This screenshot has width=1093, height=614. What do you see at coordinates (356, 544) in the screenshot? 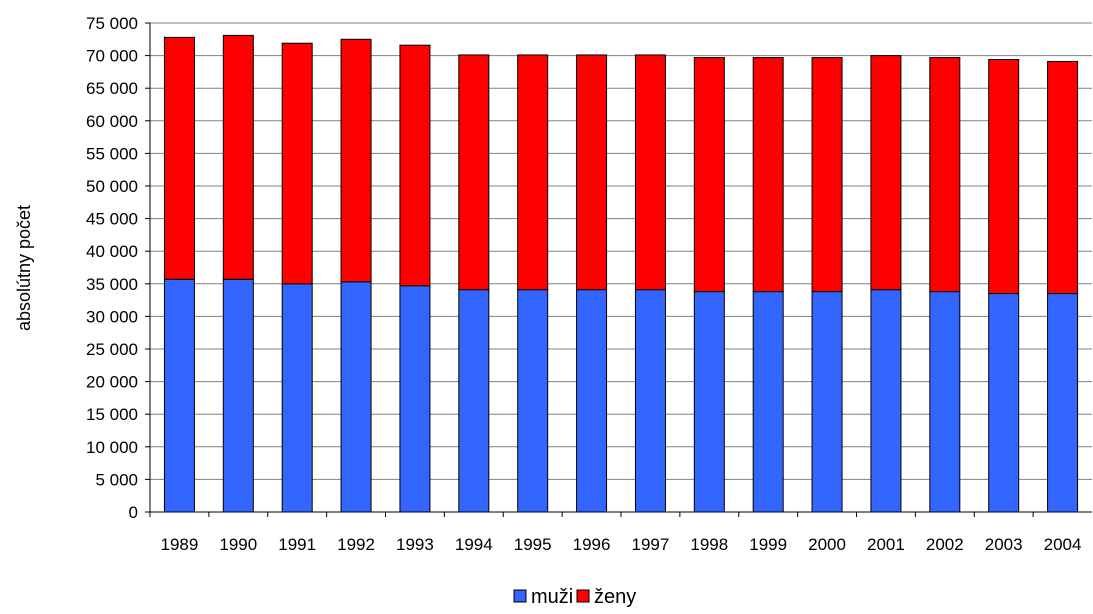
I see `x-tick-label: 1992` at bounding box center [356, 544].